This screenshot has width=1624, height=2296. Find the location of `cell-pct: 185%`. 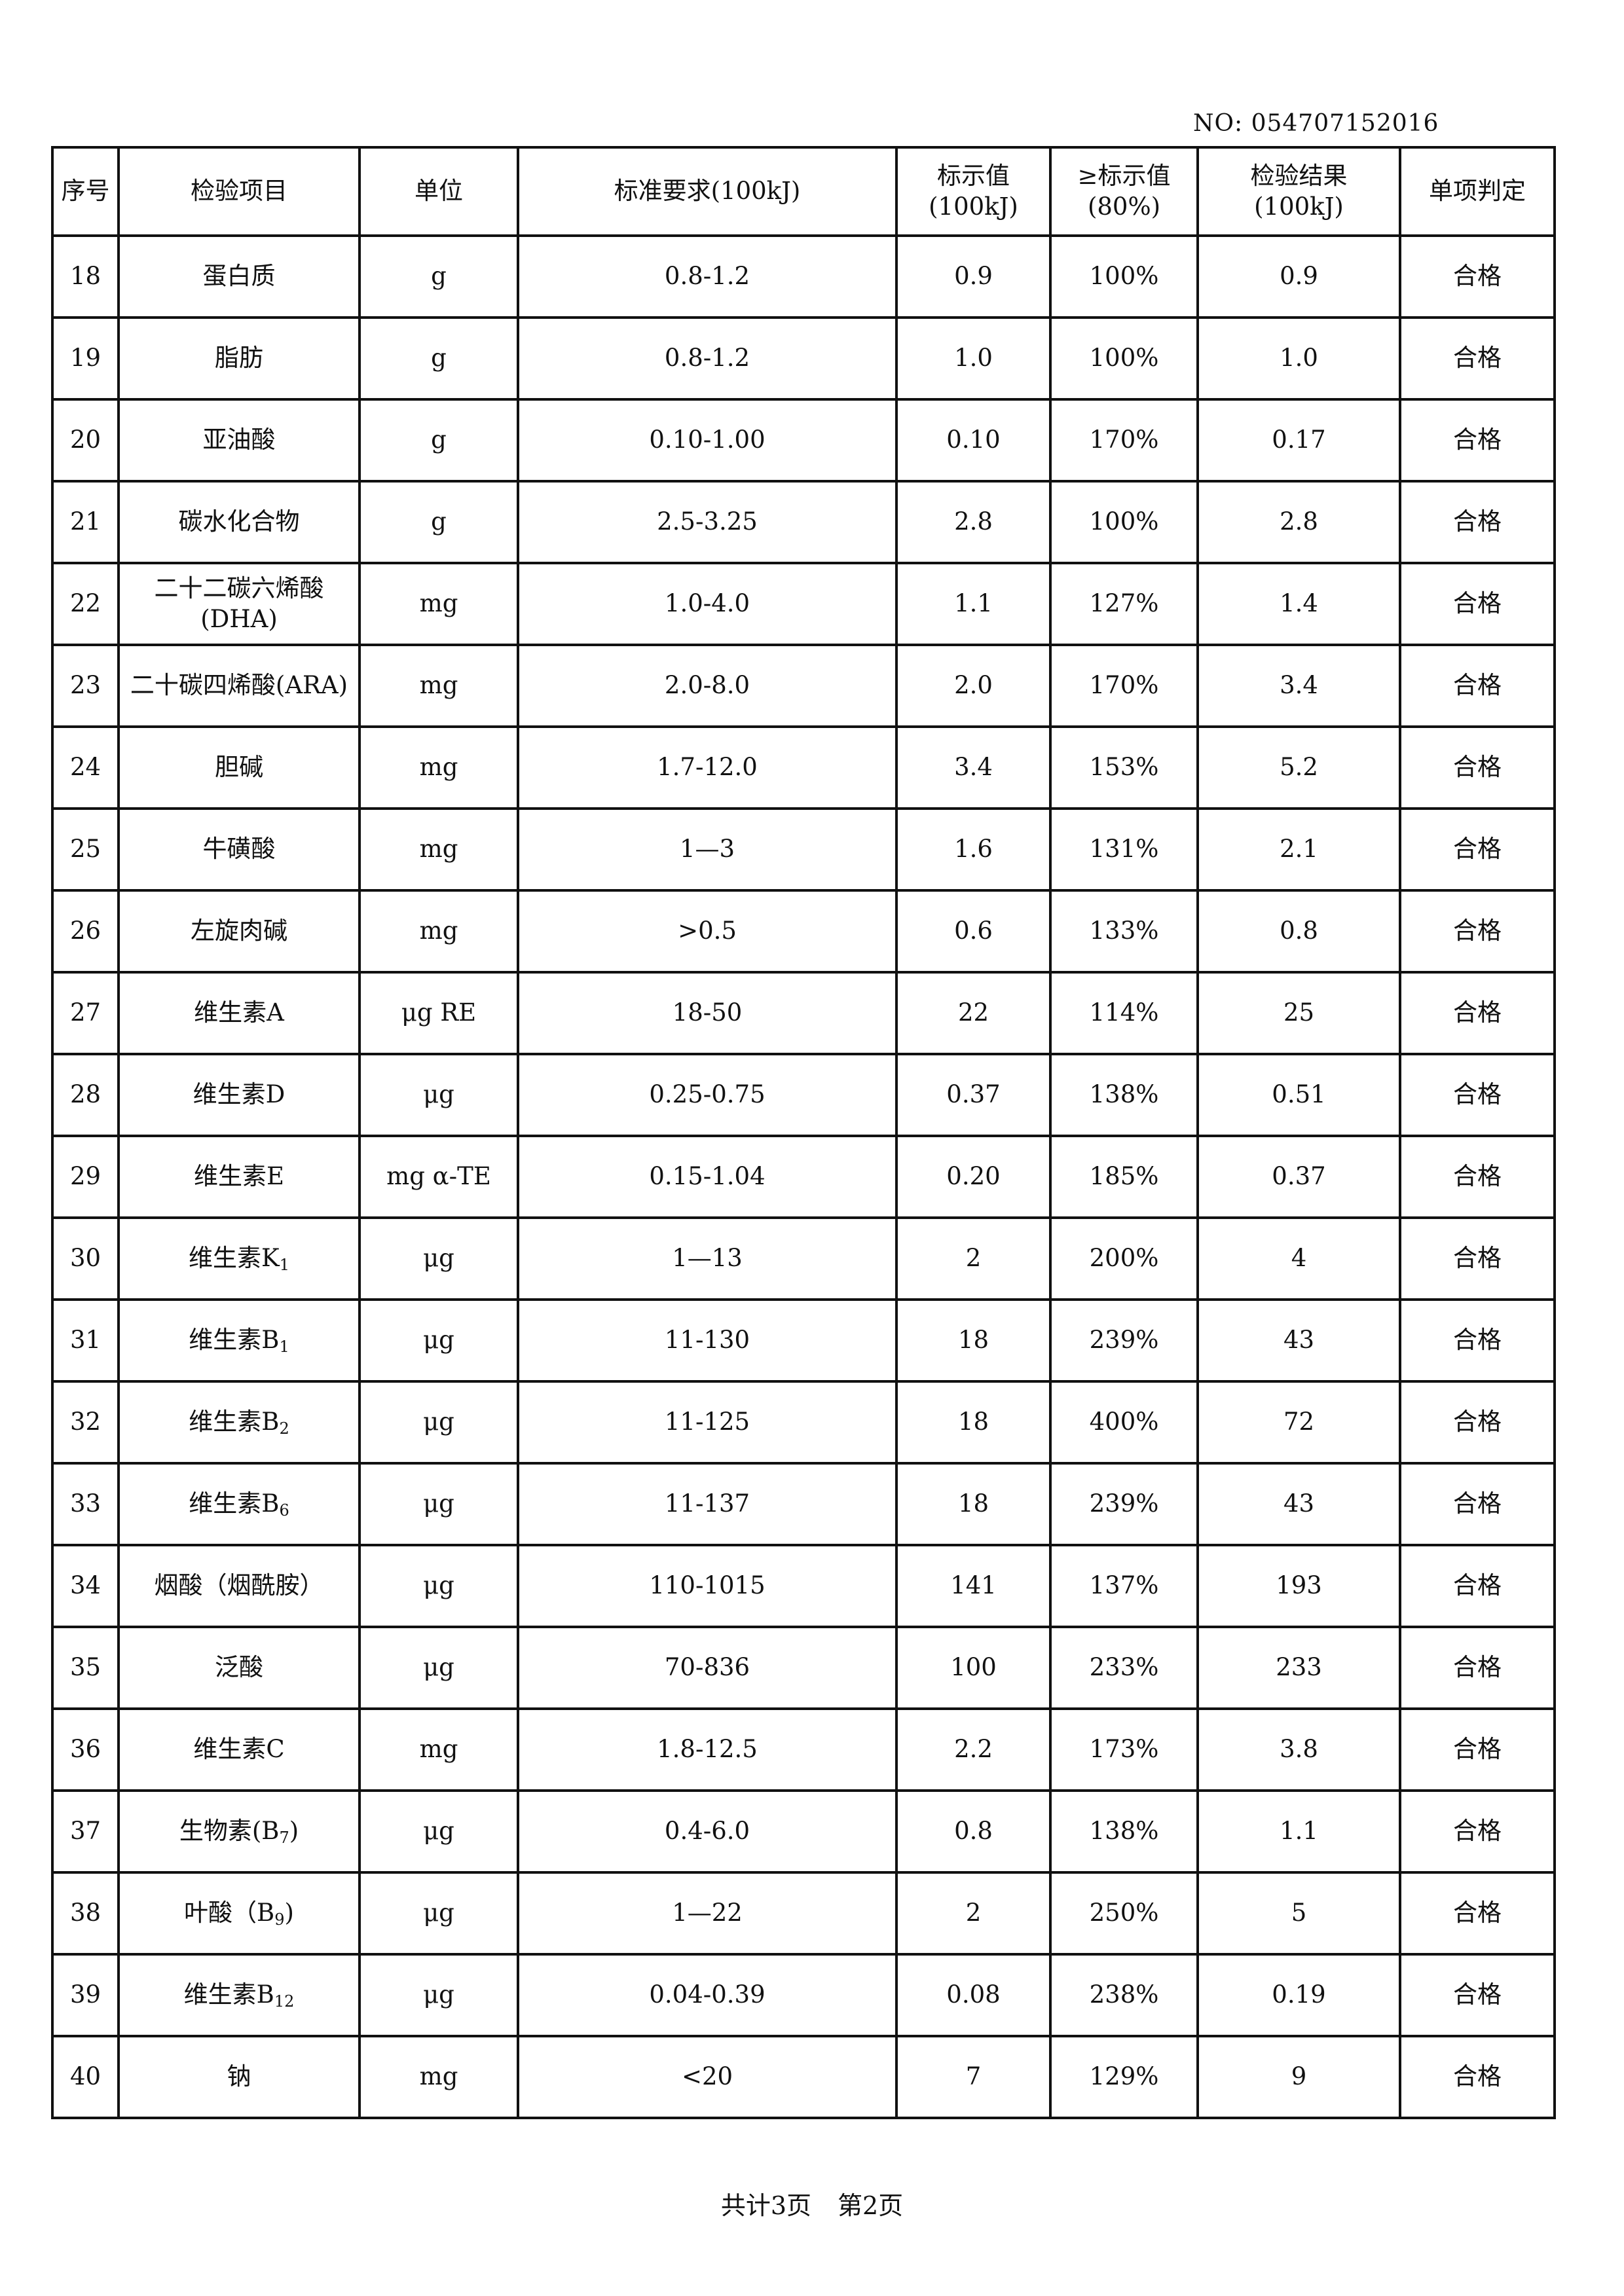

cell-pct: 185% is located at coordinates (1124, 1177).